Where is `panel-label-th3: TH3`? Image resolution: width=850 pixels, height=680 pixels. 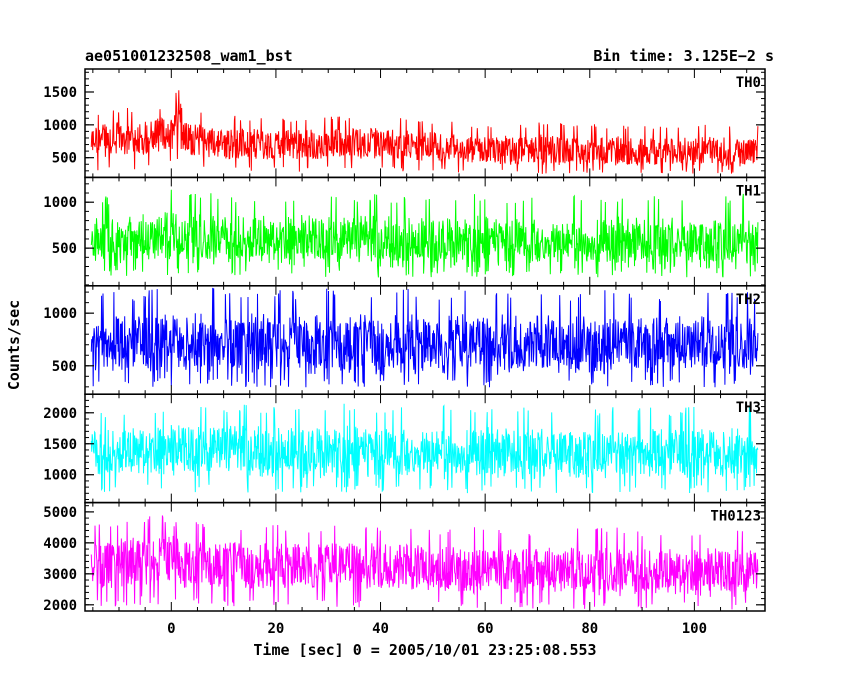 panel-label-th3: TH3 is located at coordinates (748, 408).